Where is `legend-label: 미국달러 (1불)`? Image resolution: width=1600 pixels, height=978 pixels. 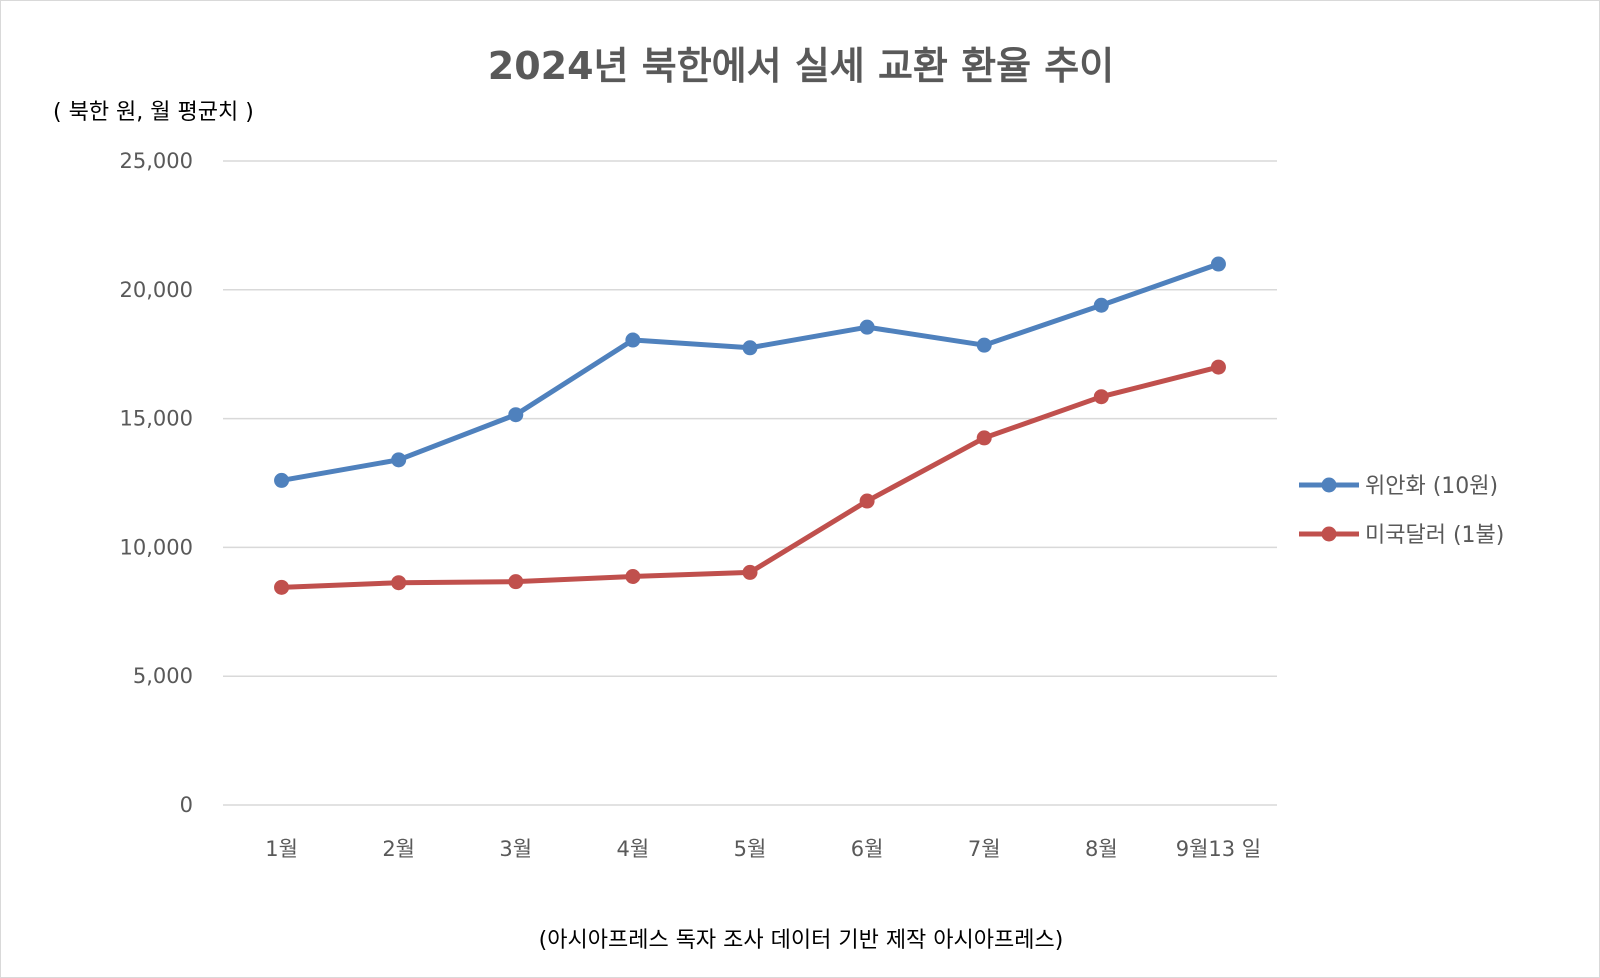
legend-label: 미국달러 (1불) is located at coordinates (1434, 535).